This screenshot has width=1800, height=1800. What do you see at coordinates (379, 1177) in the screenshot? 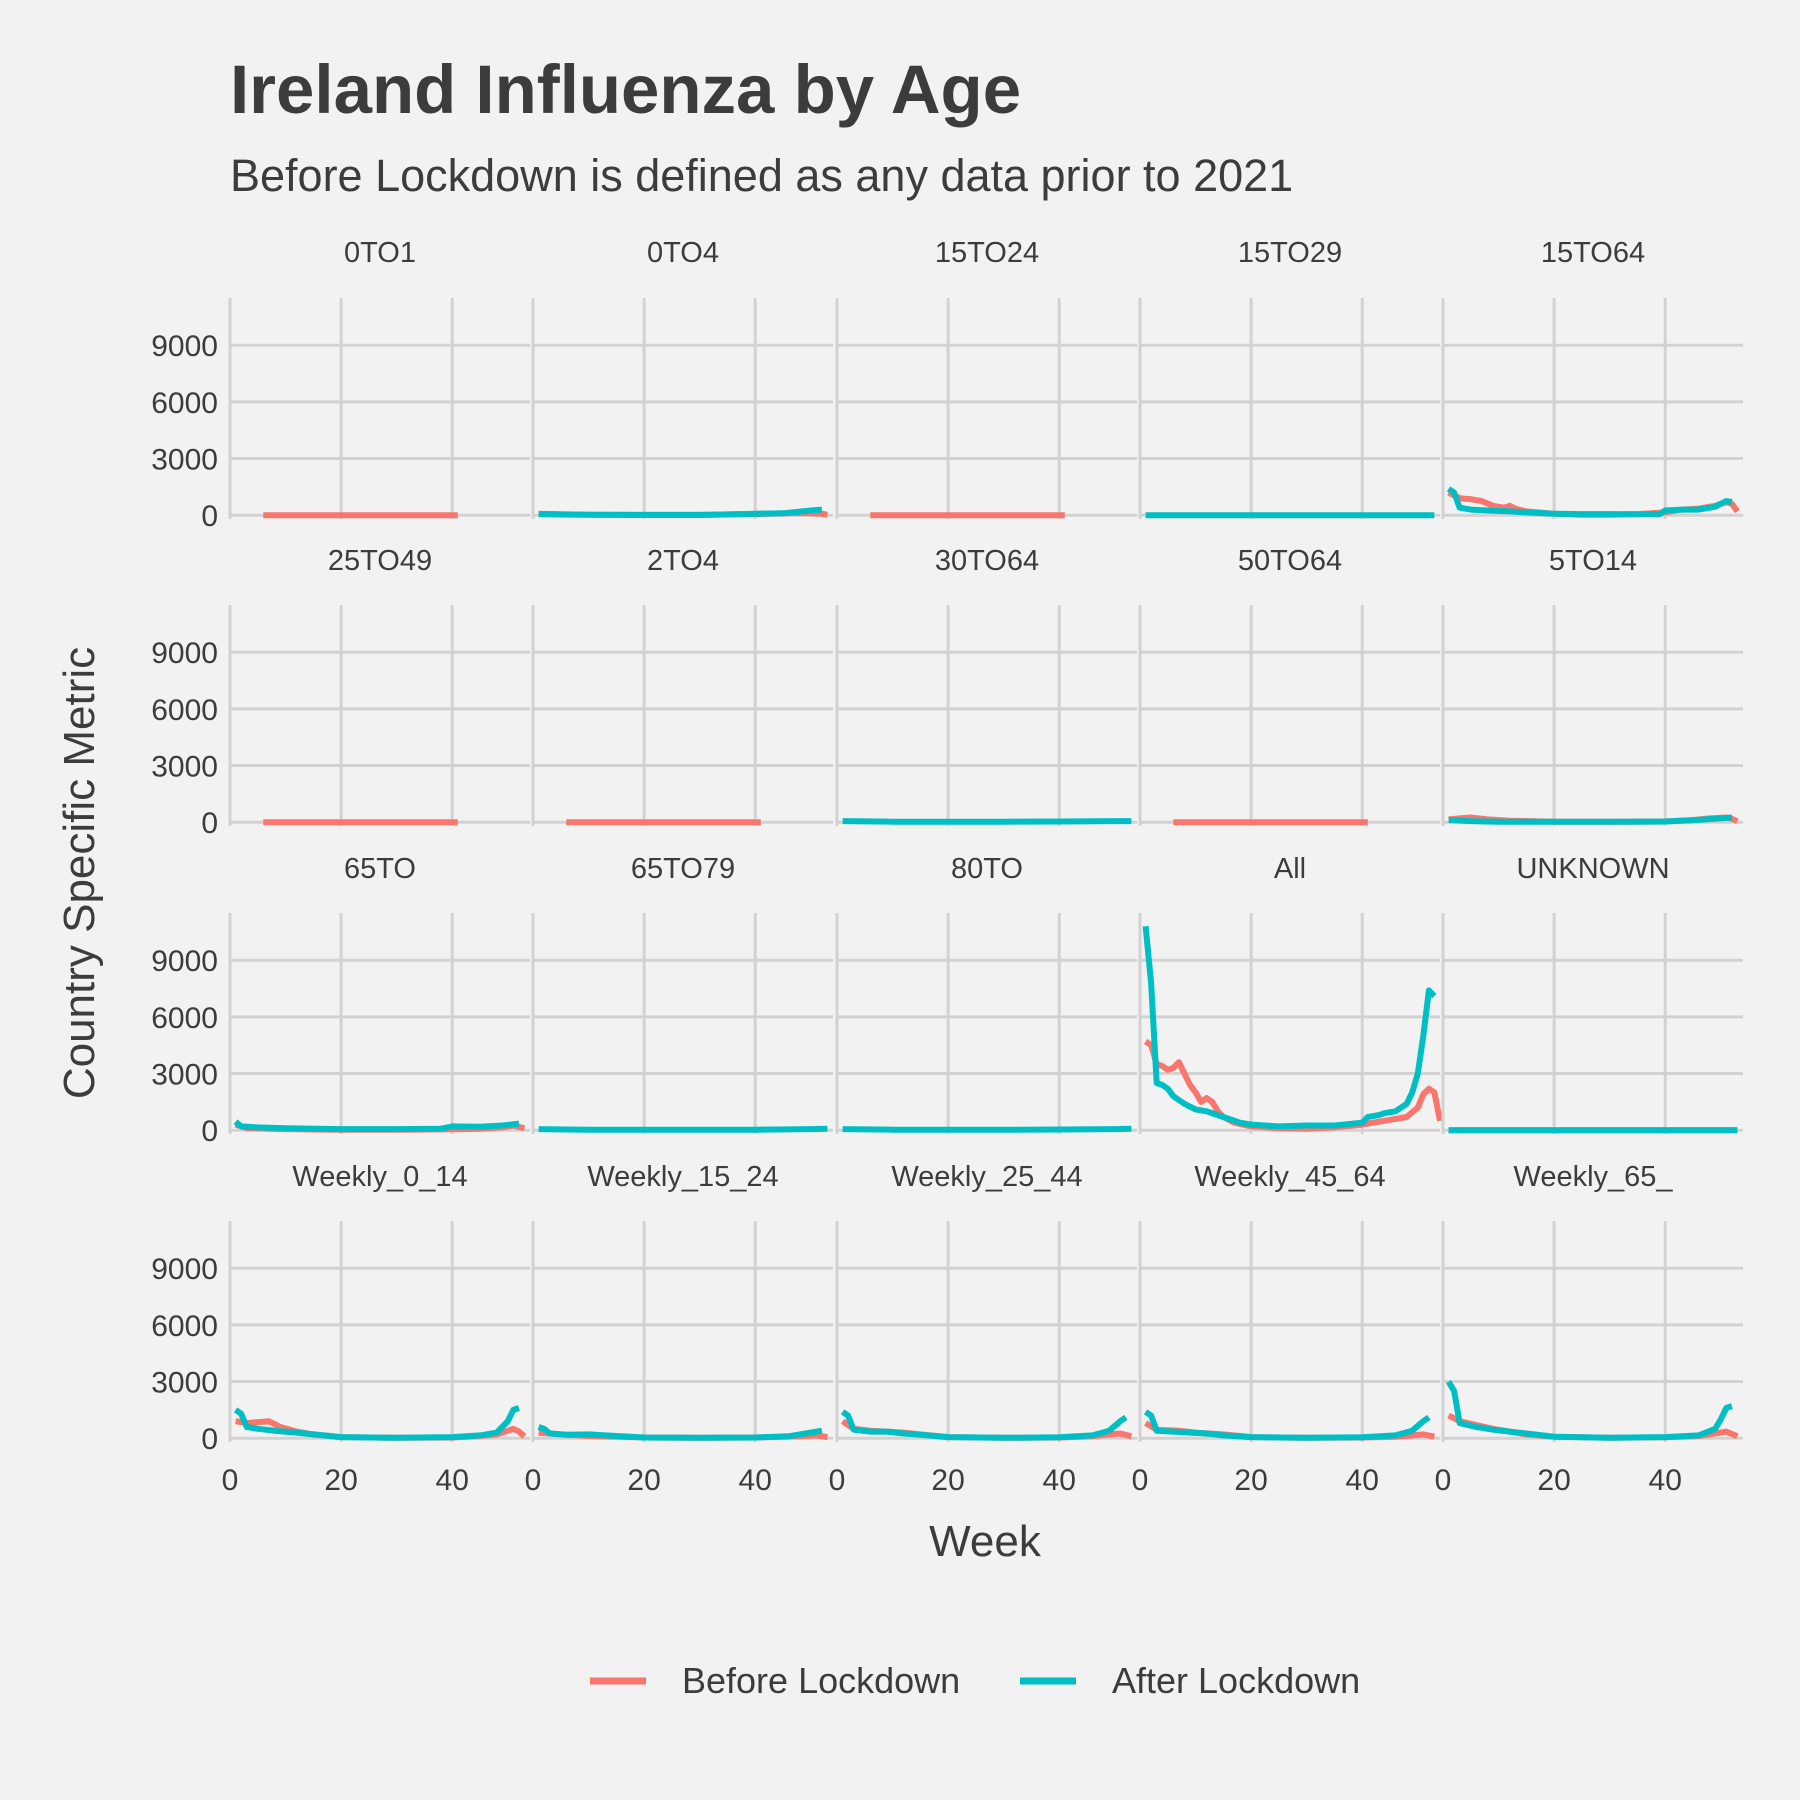
I see `facet-label: Weekly_0_14` at bounding box center [379, 1177].